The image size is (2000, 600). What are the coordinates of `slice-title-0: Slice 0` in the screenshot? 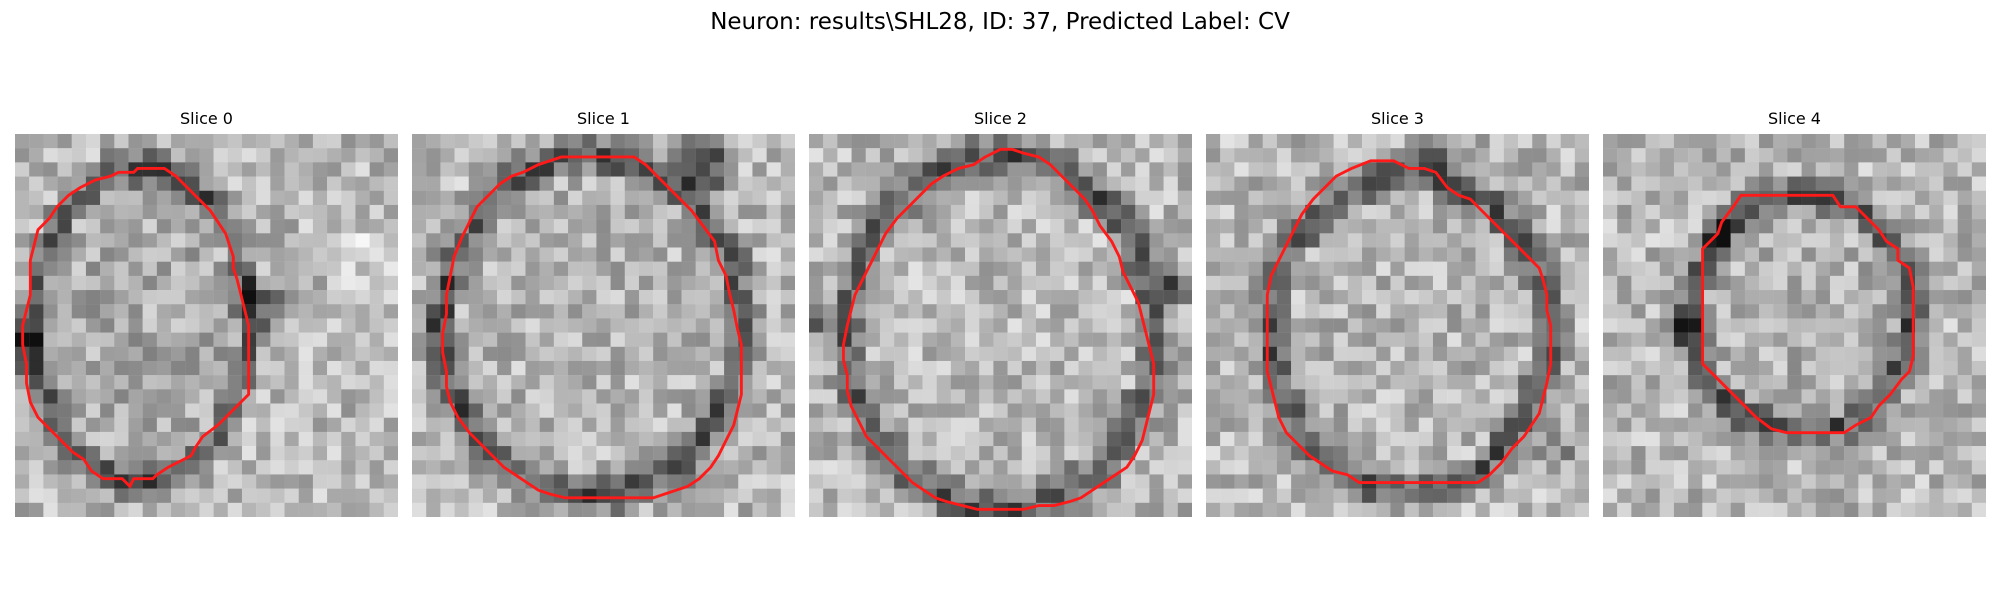 It's located at (206, 118).